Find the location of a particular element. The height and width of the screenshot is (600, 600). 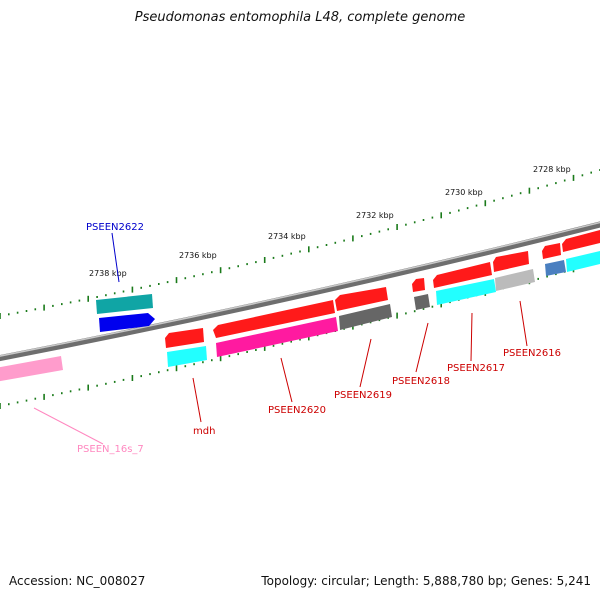

leader-pseen2620 is located at coordinates (286, 380).